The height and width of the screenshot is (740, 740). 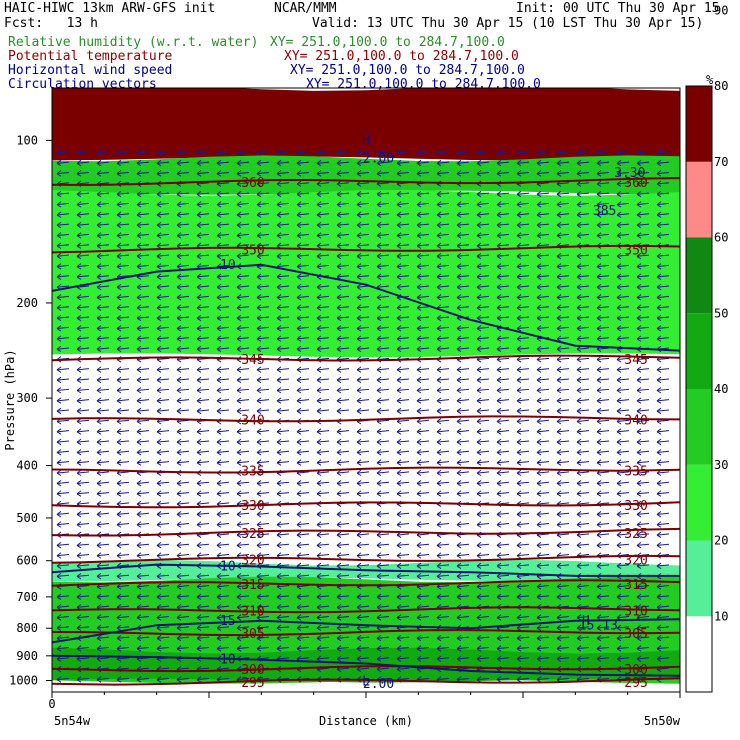 I want to click on y-tick-label: 400, so click(x=27, y=466).